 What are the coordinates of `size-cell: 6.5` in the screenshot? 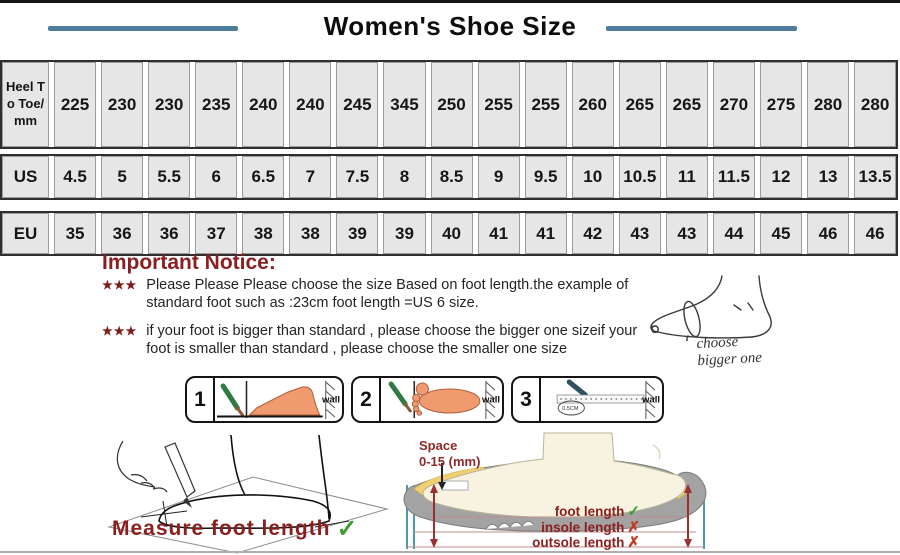 It's located at (263, 177).